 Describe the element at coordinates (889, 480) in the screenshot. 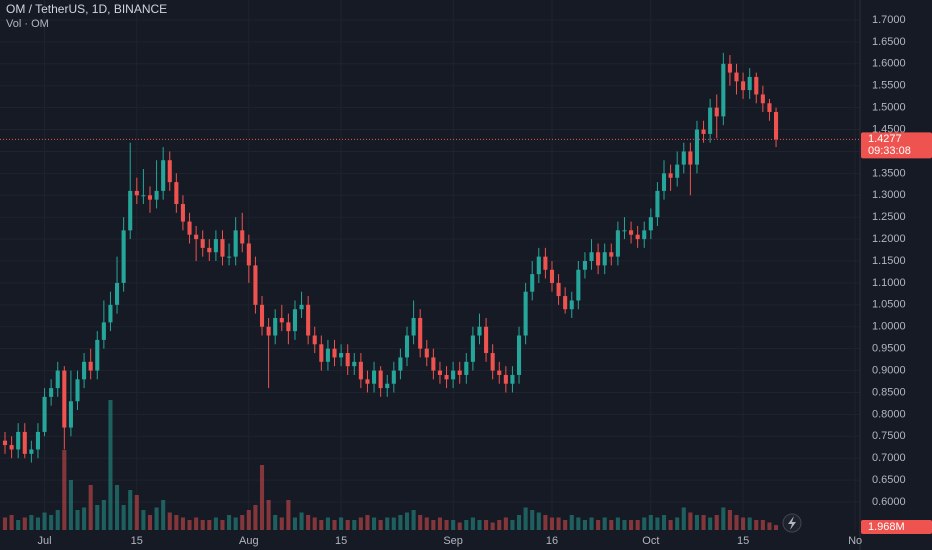

I see `y-tick-label: 0.6500` at that location.